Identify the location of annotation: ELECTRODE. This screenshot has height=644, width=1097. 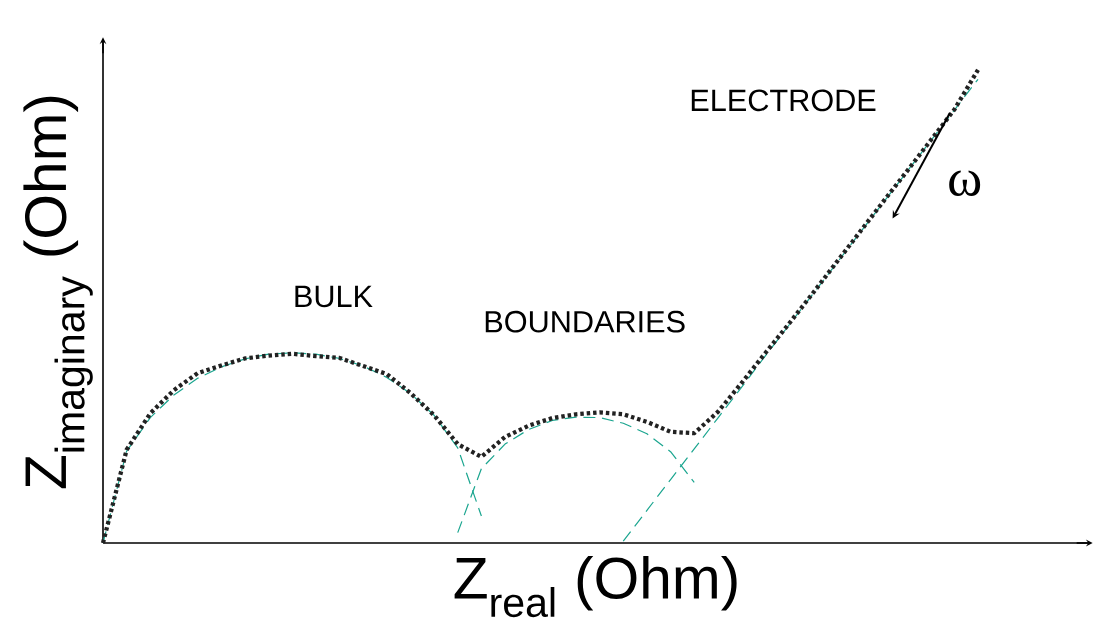
(783, 100).